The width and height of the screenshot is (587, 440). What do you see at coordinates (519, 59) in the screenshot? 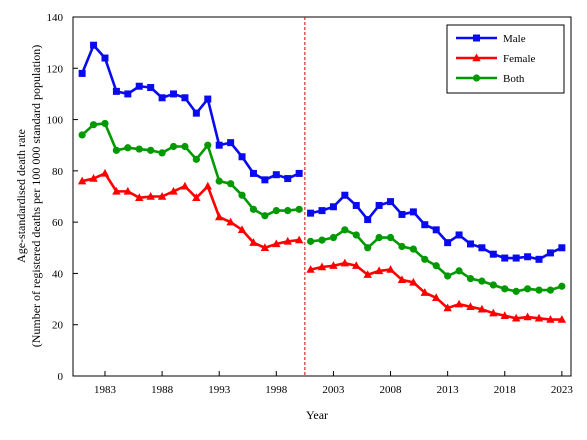
I see `legend-label: Female` at bounding box center [519, 59].